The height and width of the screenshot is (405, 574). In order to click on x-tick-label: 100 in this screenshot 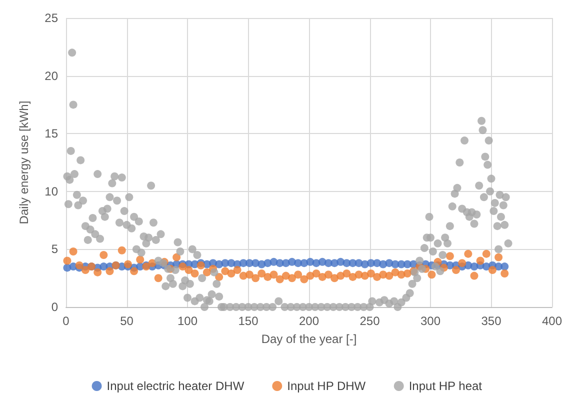, I will do `click(187, 321)`.